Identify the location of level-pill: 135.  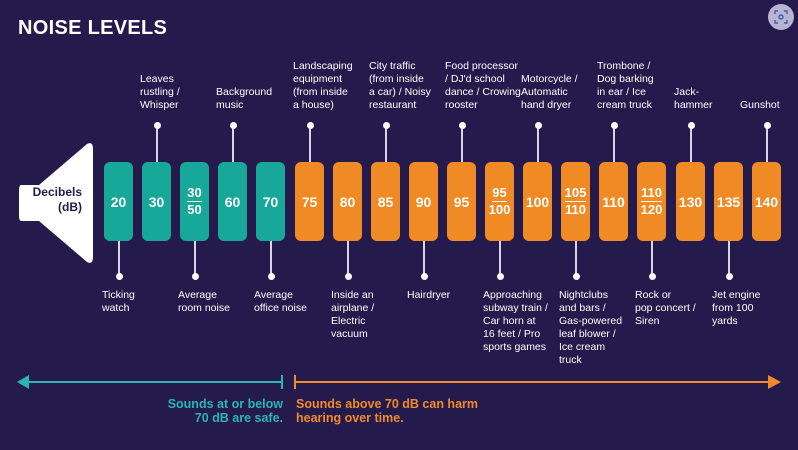
(728, 201).